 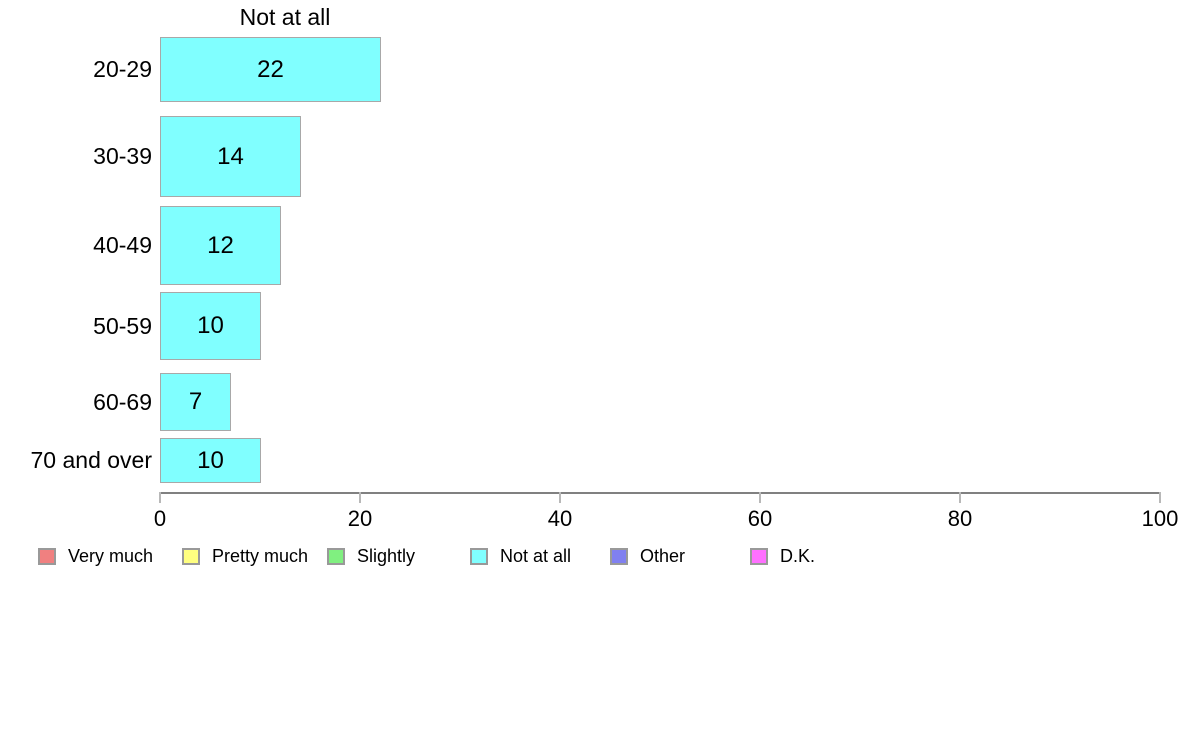 I want to click on category-label: 60-69, so click(x=122, y=401).